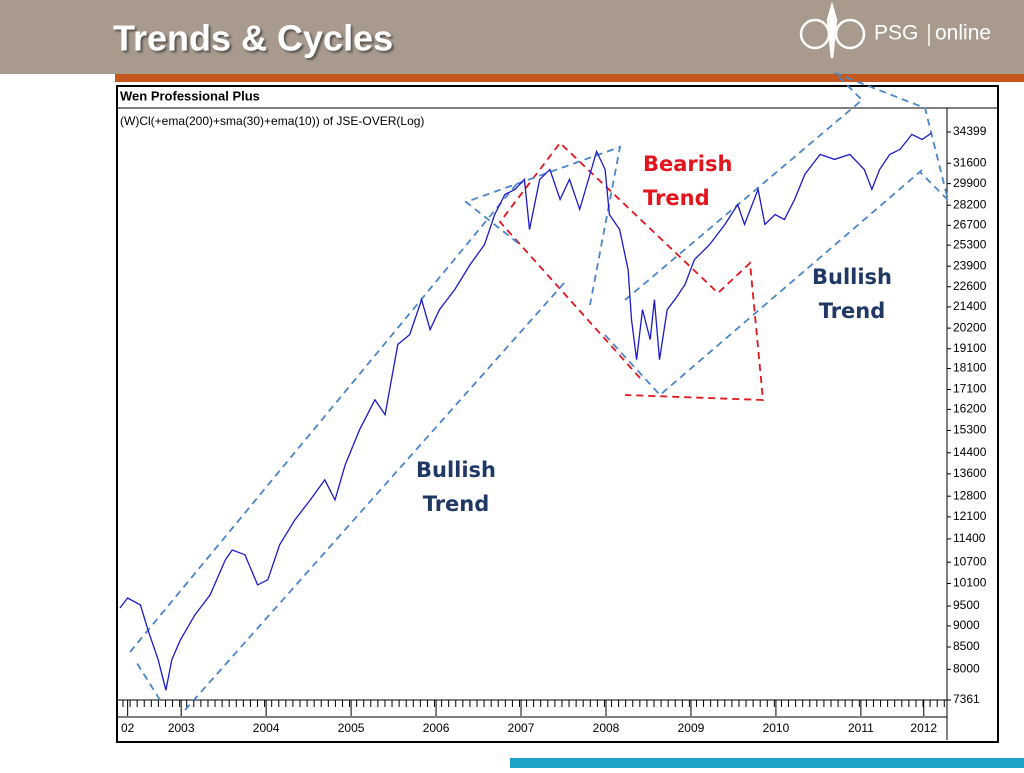  I want to click on x-tick-label: 2008, so click(606, 728).